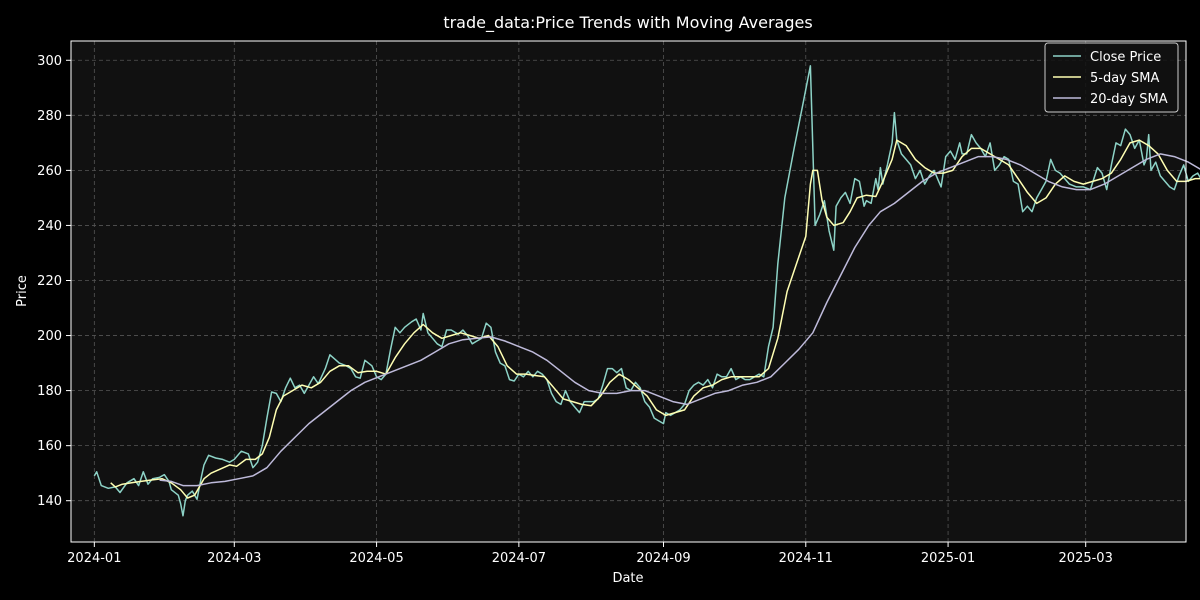 The height and width of the screenshot is (600, 1200). What do you see at coordinates (1086, 558) in the screenshot?
I see `x-tick-label: 2025-03` at bounding box center [1086, 558].